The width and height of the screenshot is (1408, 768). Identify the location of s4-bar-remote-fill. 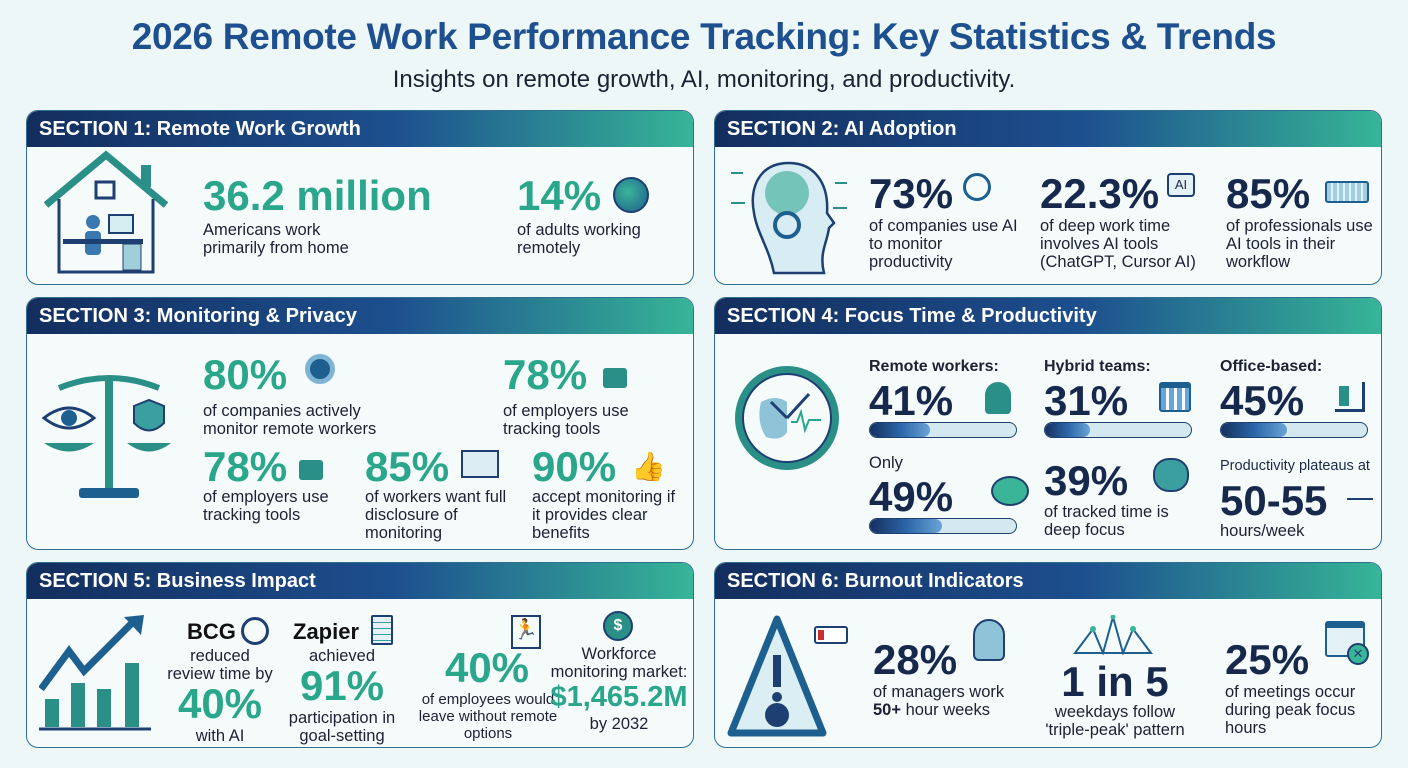
(900, 430).